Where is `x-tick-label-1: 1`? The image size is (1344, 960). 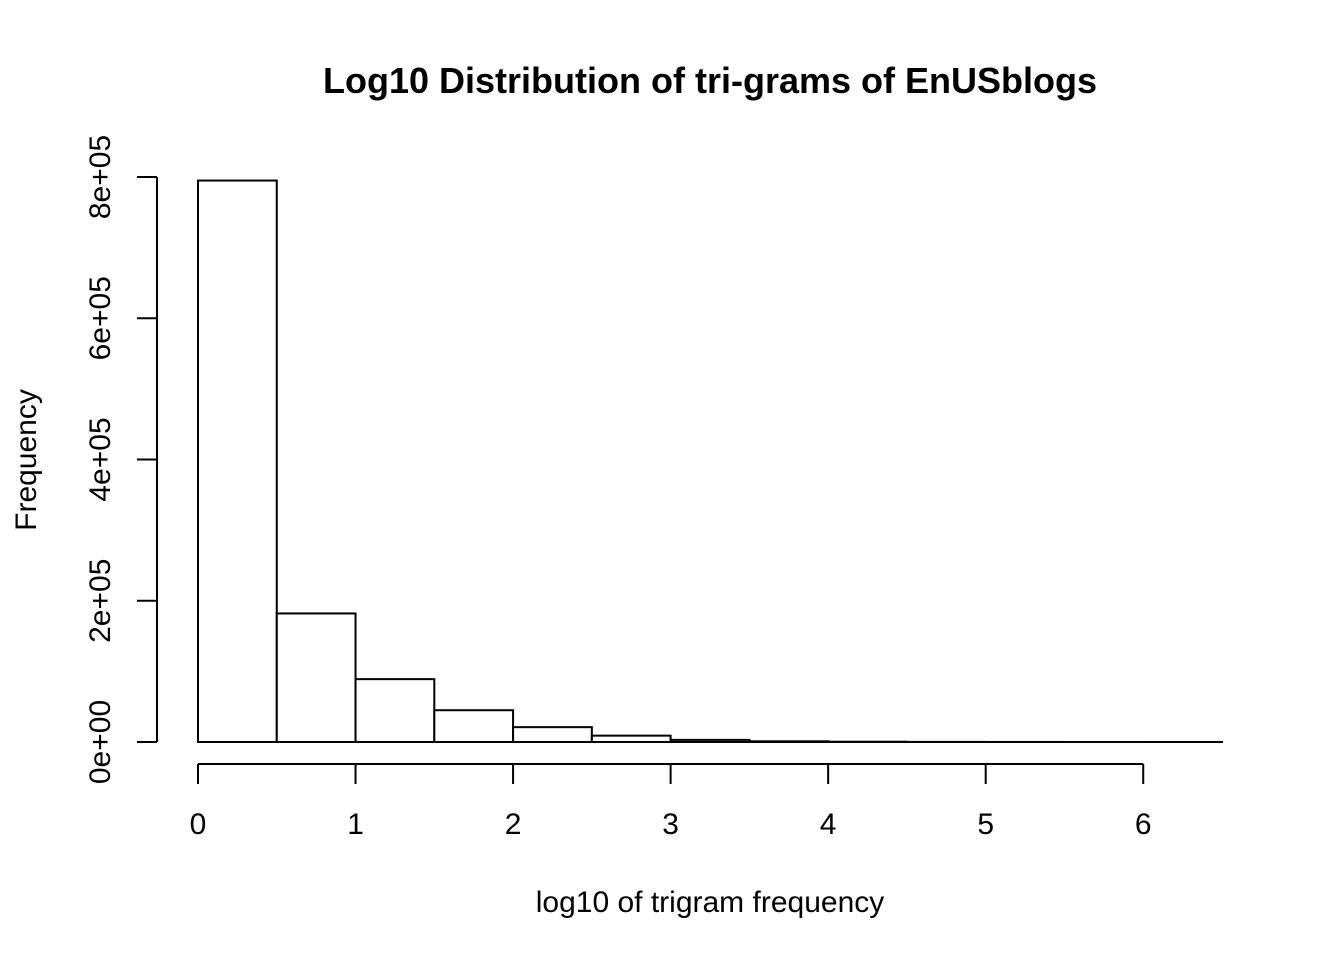 x-tick-label-1: 1 is located at coordinates (355, 824).